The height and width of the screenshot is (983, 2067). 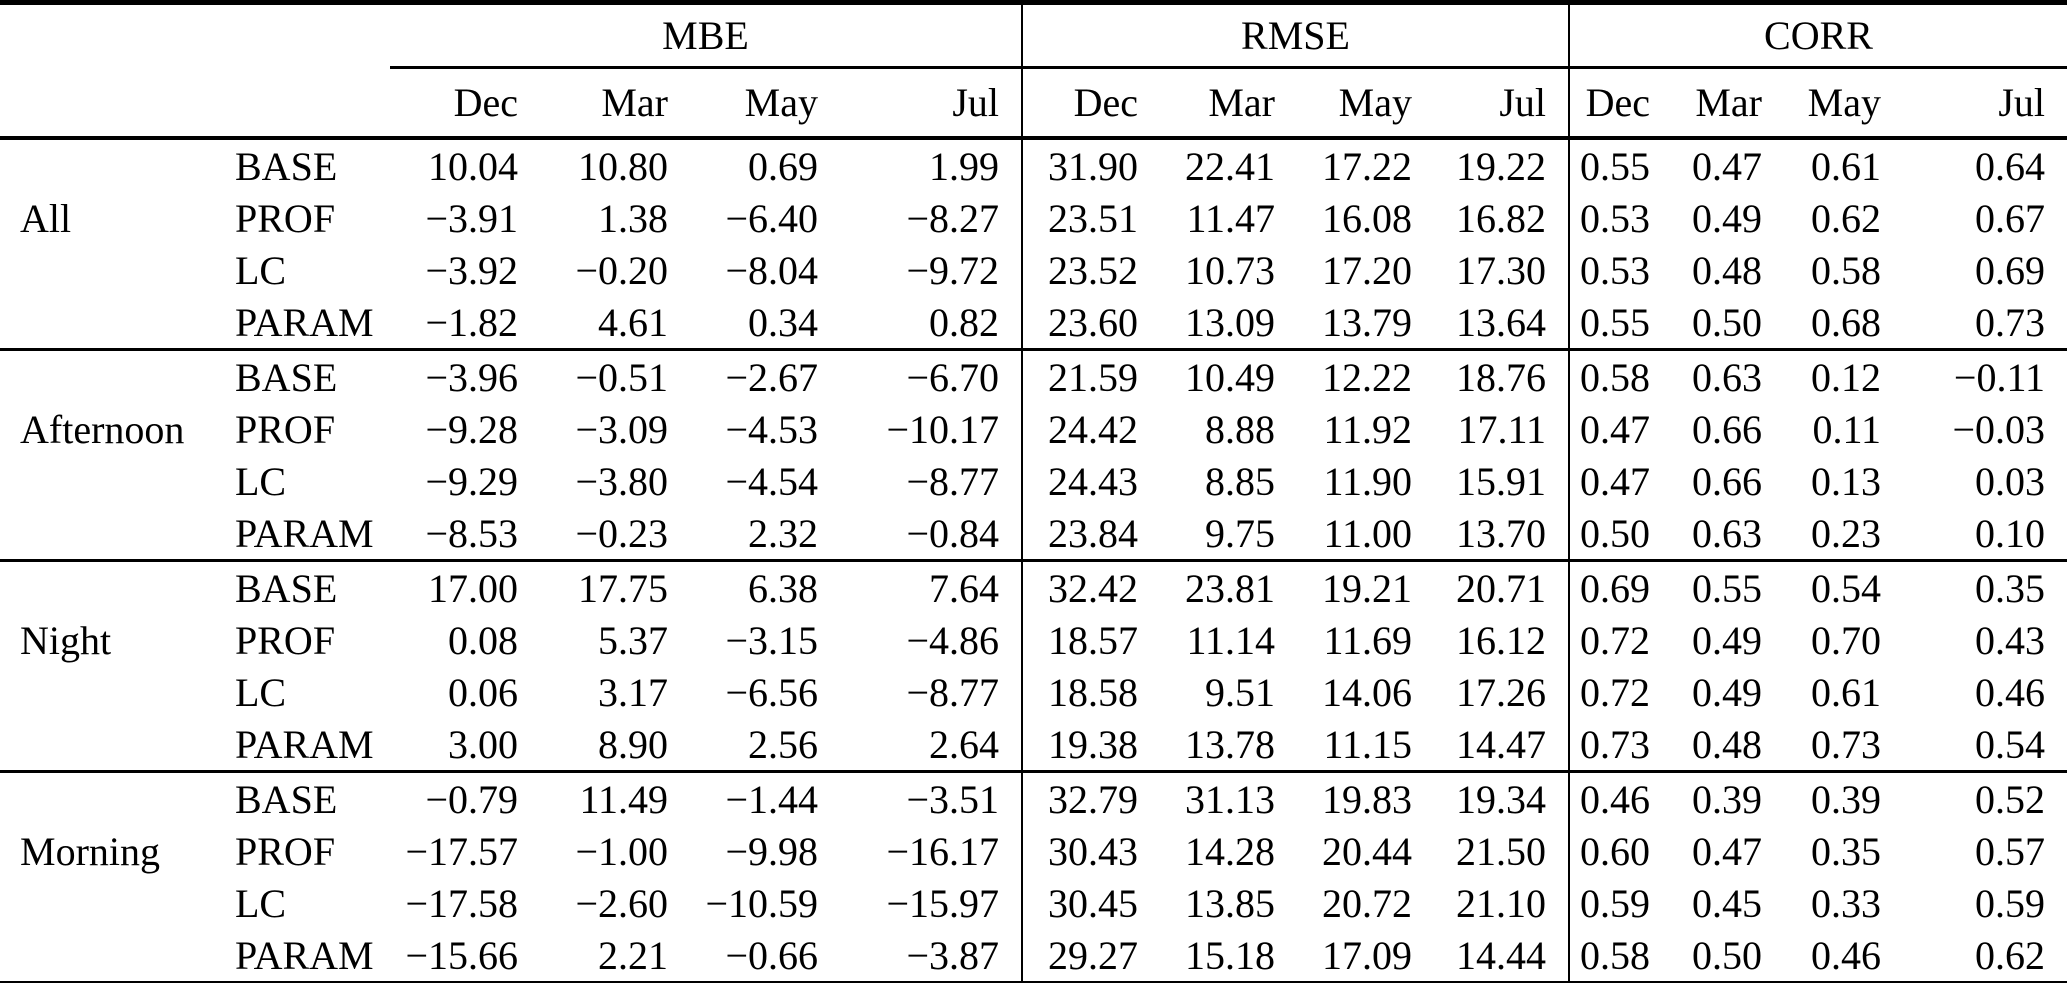 What do you see at coordinates (1367, 799) in the screenshot?
I see `cell-rmse: 19.83` at bounding box center [1367, 799].